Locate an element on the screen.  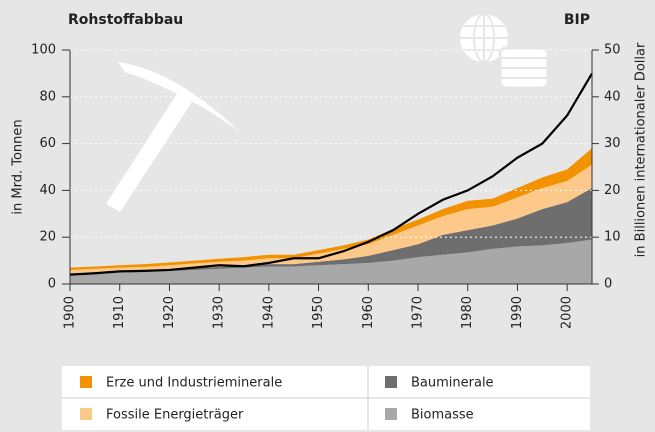
x-tick-label: 1970 is located at coordinates (418, 312).